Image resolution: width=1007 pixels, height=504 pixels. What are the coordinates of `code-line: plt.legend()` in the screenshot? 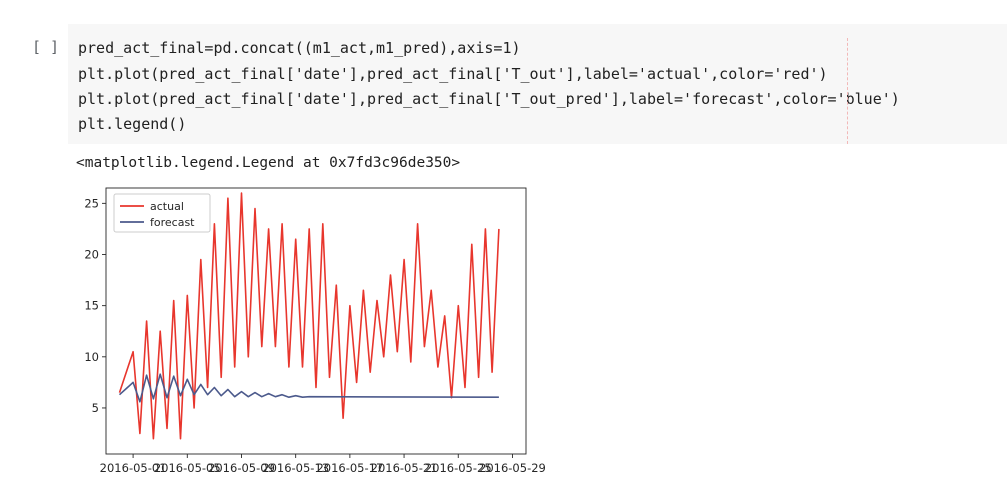 It's located at (132, 124).